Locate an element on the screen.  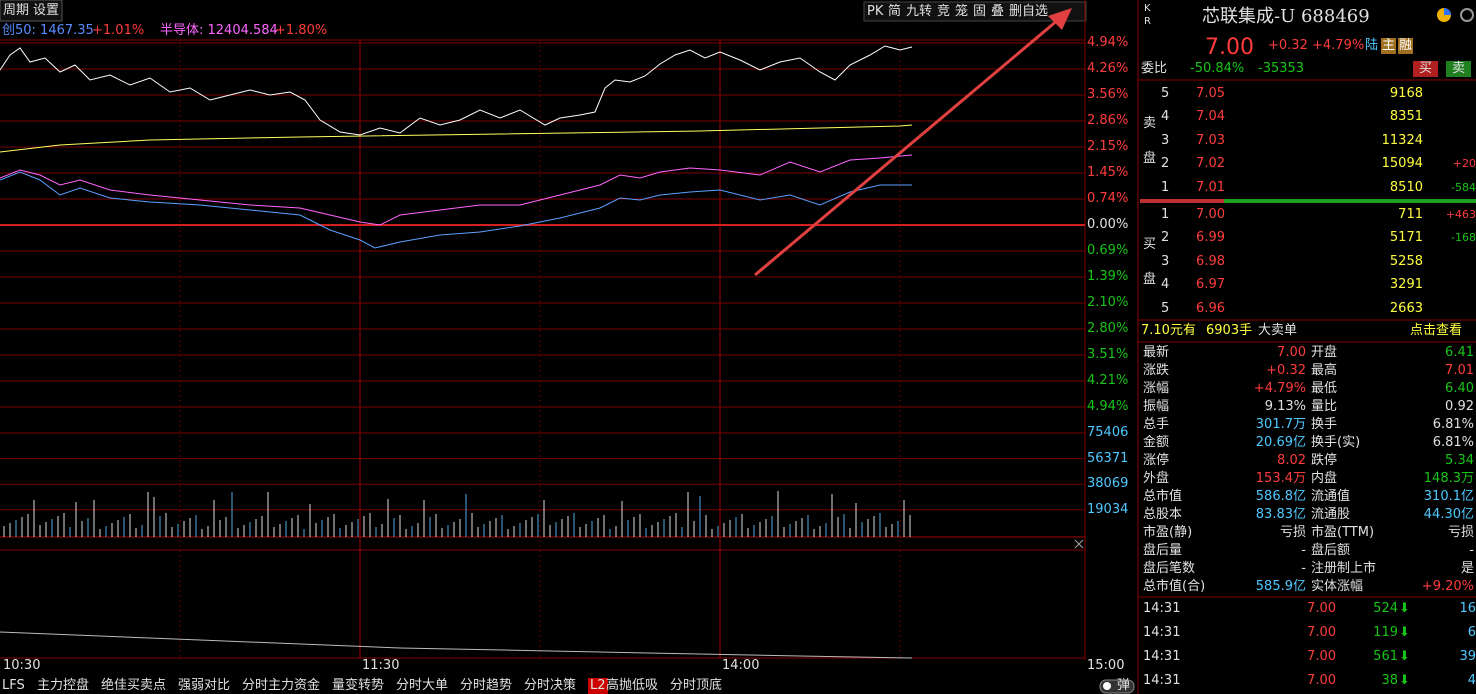
tab: 高抛低吸 is located at coordinates (632, 685).